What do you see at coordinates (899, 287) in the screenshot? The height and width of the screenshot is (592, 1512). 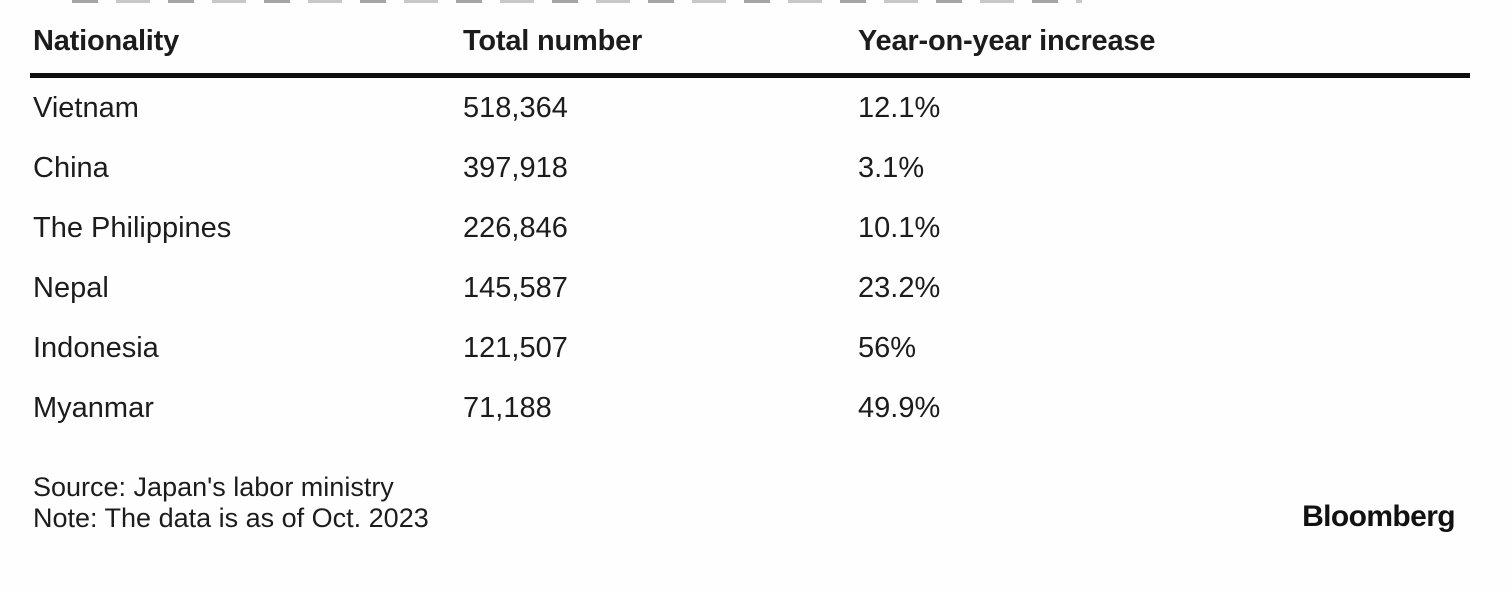 I see `yoy-increase-cell: 23.2%` at bounding box center [899, 287].